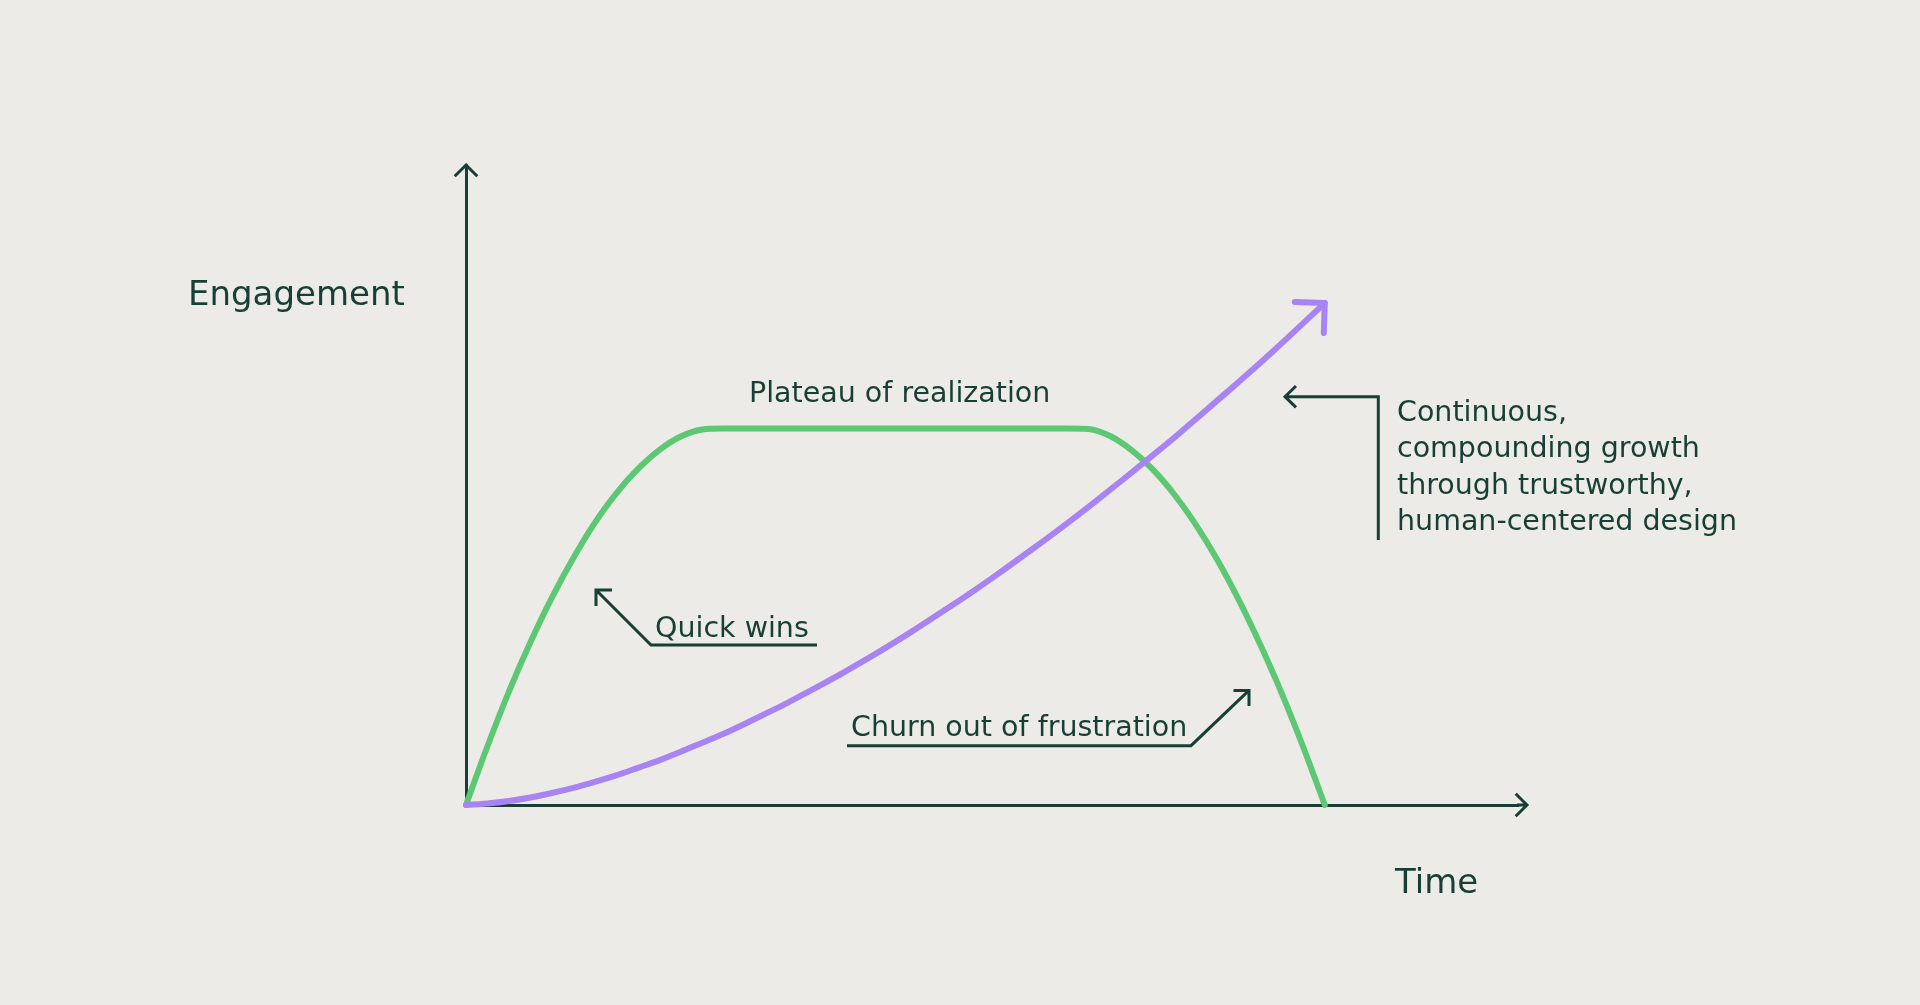  Describe the element at coordinates (1436, 881) in the screenshot. I see `x-axis-title: Time` at that location.